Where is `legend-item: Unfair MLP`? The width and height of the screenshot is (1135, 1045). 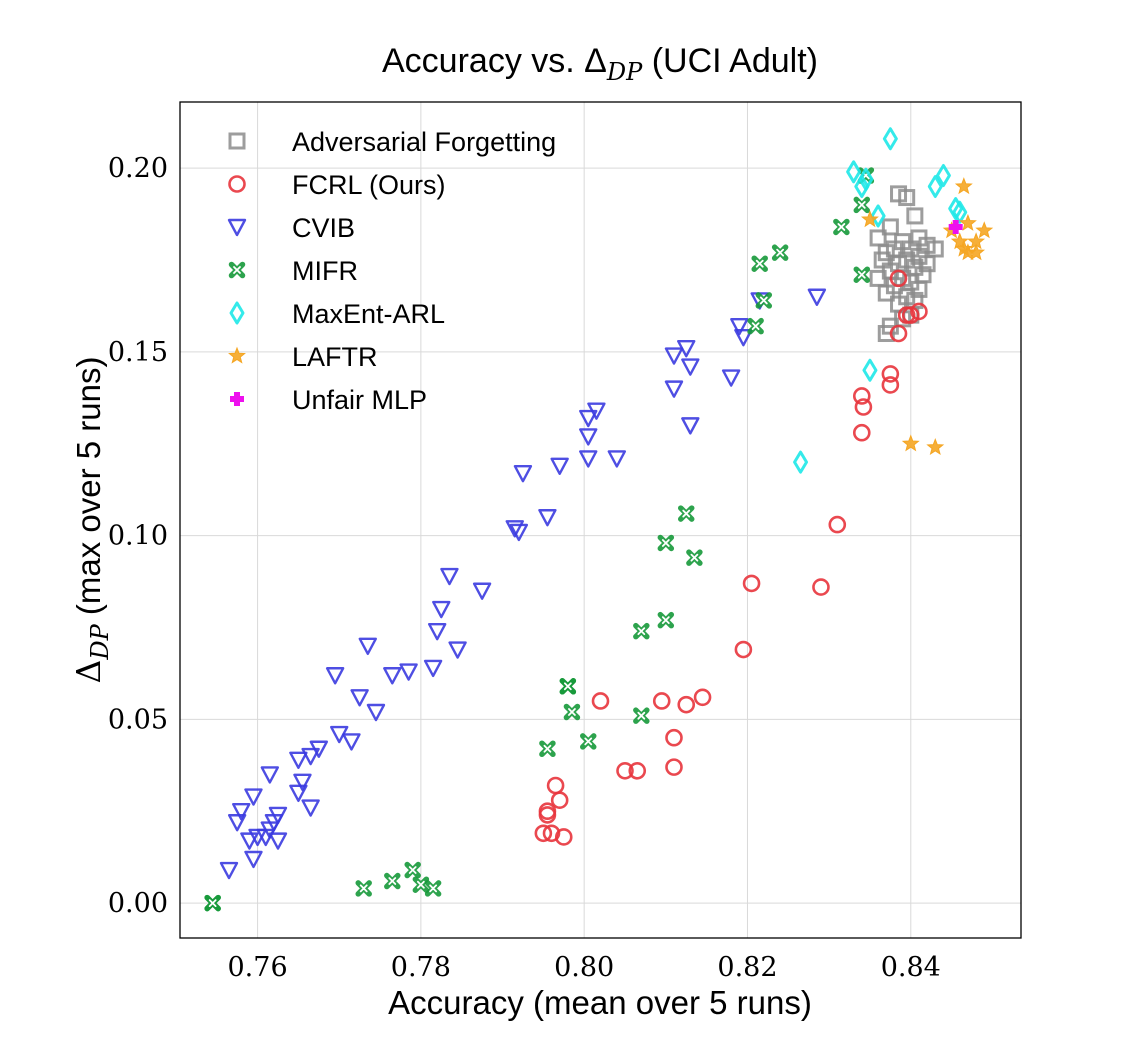
legend-item: Unfair MLP is located at coordinates (328, 400).